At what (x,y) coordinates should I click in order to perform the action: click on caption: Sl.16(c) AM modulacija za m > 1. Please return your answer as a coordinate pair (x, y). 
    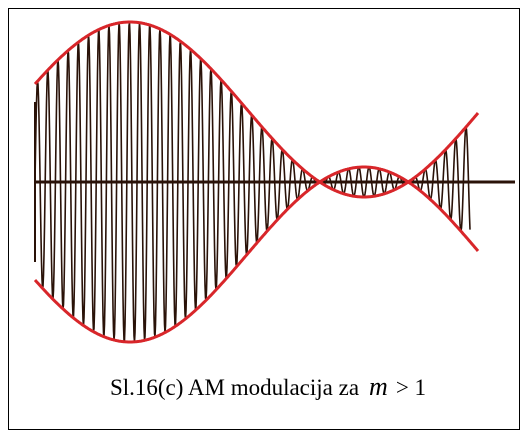
    Looking at the image, I should click on (268, 386).